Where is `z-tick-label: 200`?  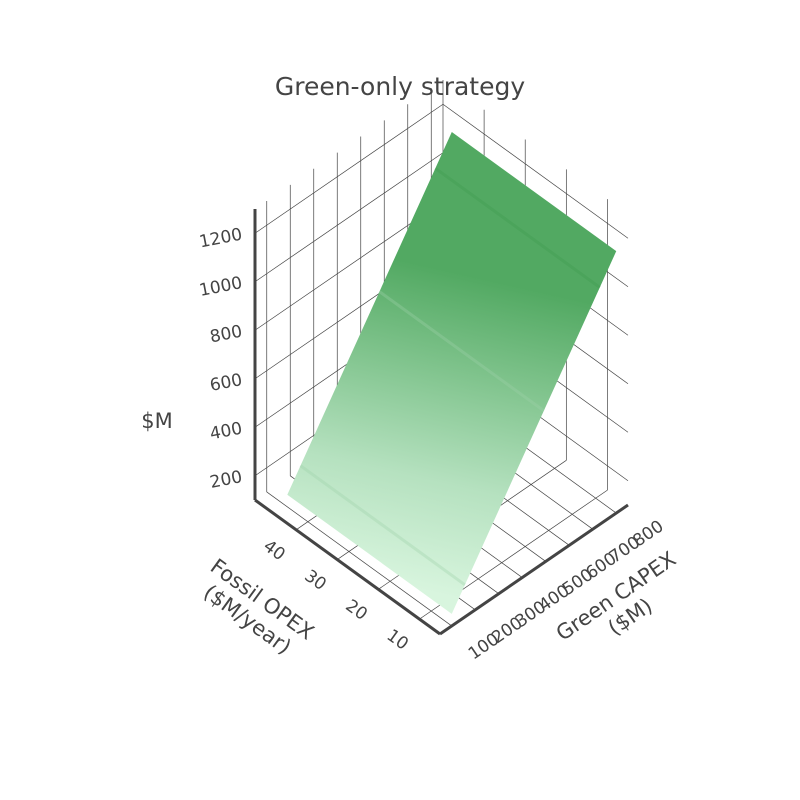
z-tick-label: 200 is located at coordinates (226, 480).